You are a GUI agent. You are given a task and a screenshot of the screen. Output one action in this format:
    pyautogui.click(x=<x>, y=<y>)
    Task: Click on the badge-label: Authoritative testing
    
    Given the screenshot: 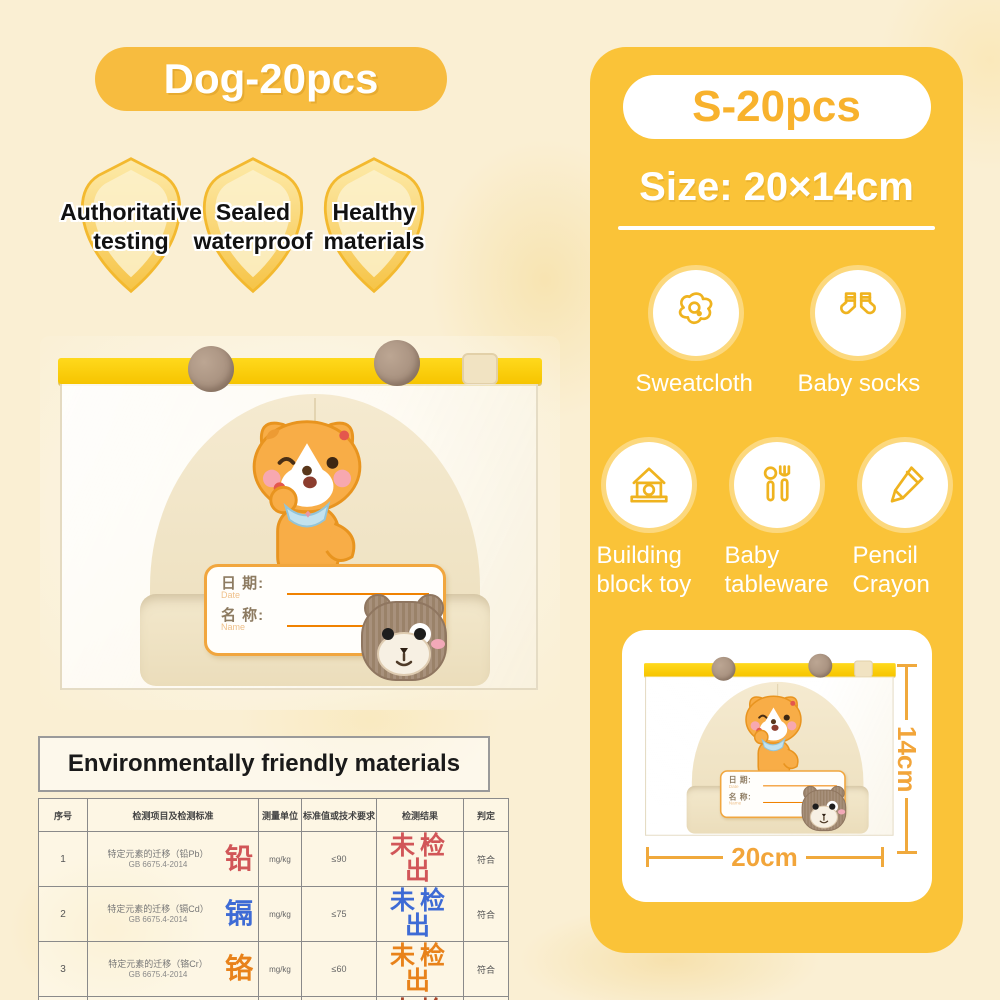 What is the action you would take?
    pyautogui.click(x=131, y=226)
    